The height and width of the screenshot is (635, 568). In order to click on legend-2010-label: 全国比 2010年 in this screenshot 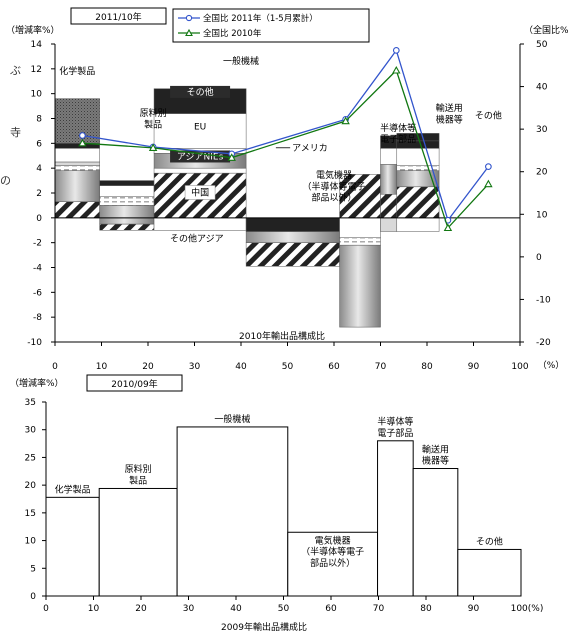, I will do `click(232, 33)`.